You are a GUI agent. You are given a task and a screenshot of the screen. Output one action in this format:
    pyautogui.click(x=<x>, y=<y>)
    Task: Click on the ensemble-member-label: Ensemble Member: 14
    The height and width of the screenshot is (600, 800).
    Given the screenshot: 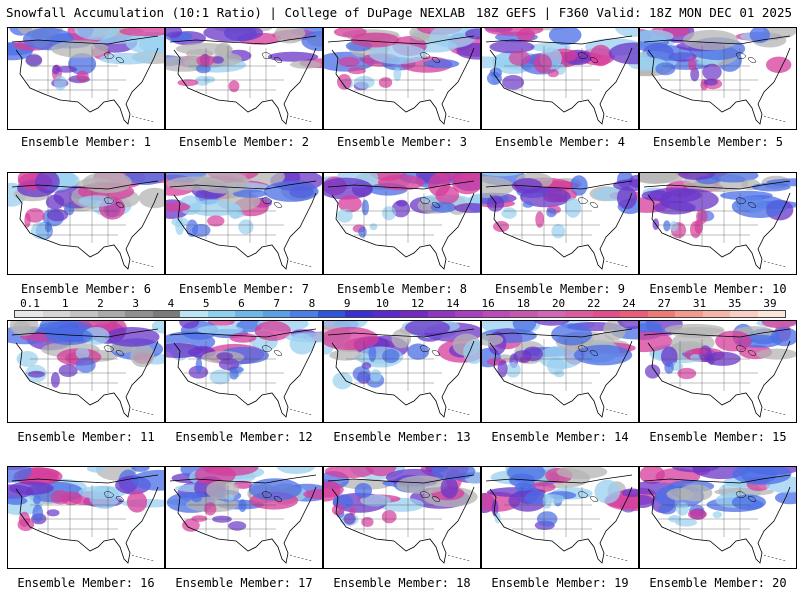 What is the action you would take?
    pyautogui.click(x=560, y=437)
    